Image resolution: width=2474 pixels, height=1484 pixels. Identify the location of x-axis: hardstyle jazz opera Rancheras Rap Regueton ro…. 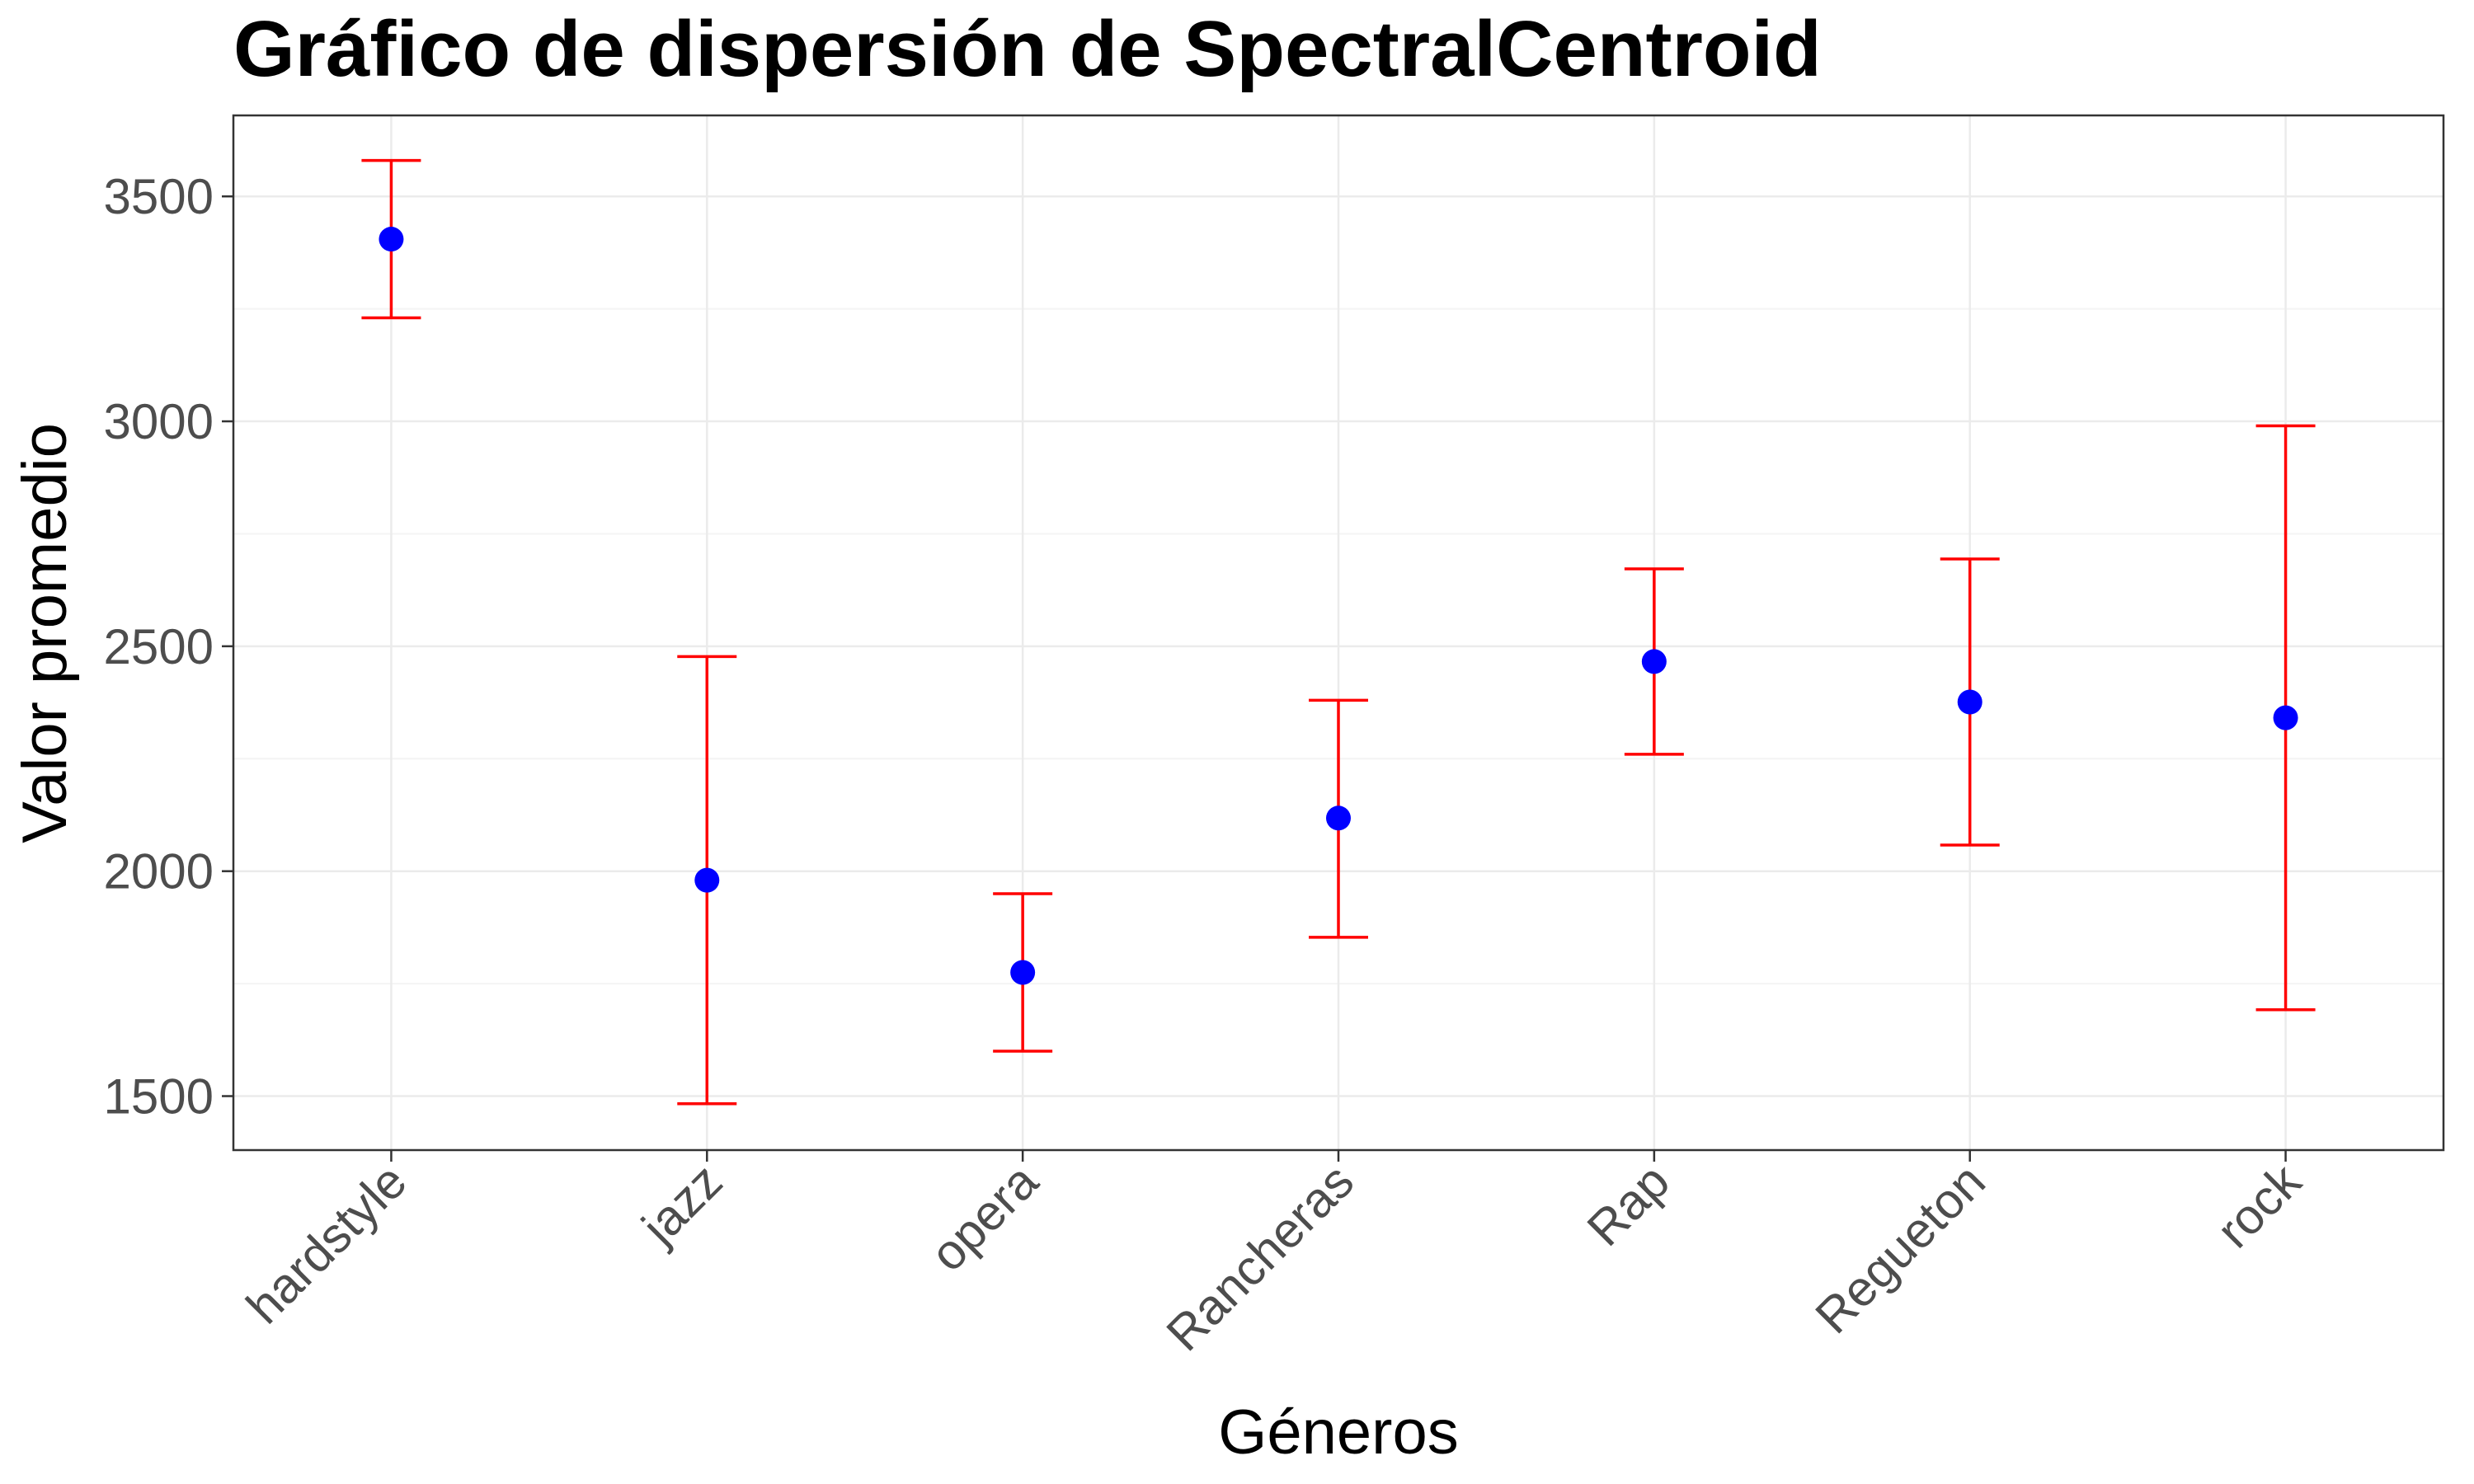
(1274, 1255).